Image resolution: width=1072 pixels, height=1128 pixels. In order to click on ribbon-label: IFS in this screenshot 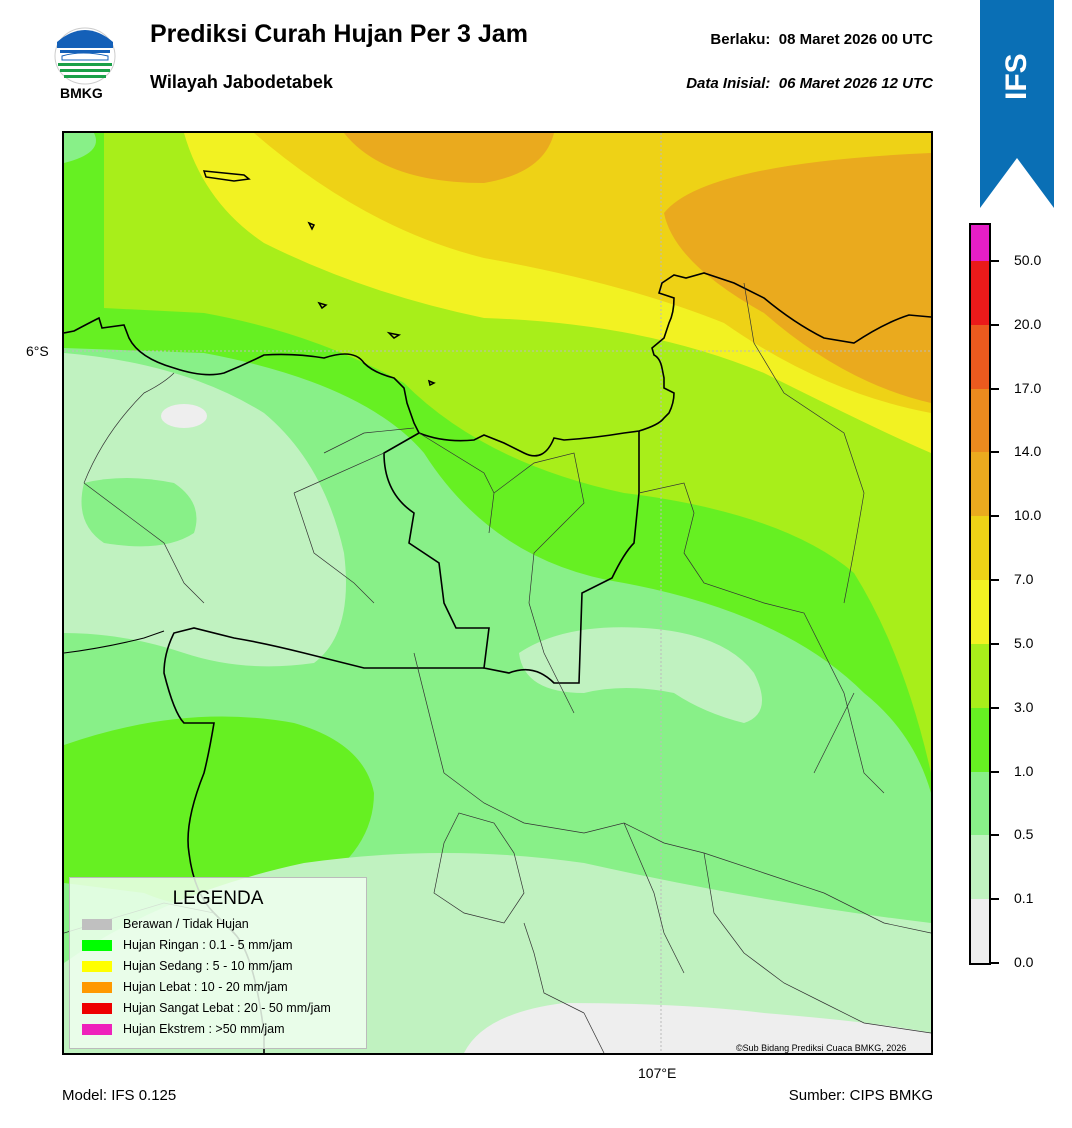, I will do `click(1016, 76)`.